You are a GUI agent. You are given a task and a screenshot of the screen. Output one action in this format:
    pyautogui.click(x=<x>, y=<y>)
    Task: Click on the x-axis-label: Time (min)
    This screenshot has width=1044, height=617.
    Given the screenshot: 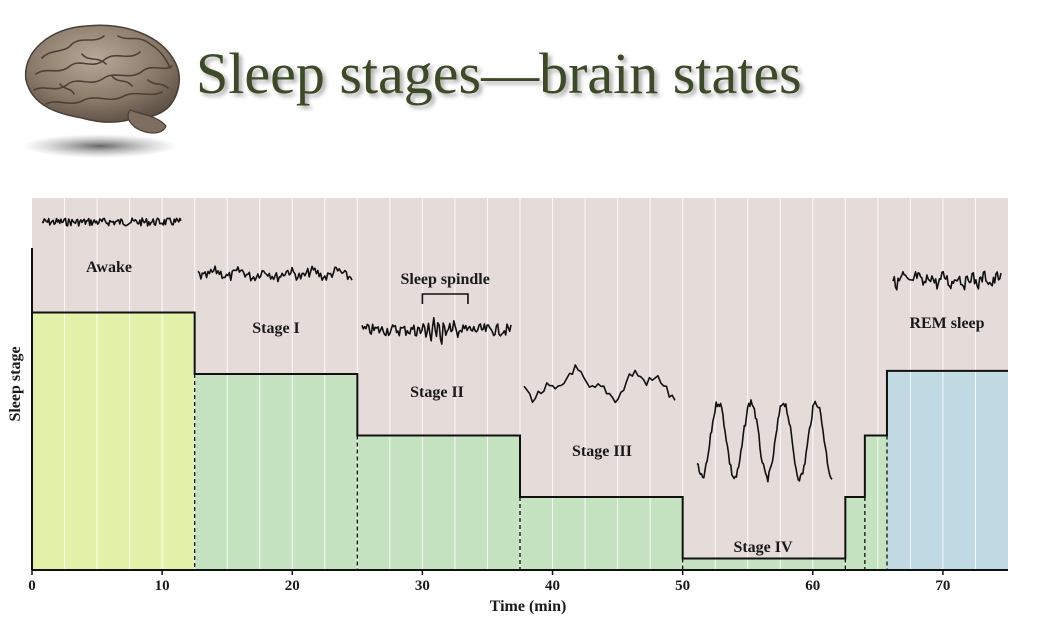 What is the action you would take?
    pyautogui.click(x=528, y=606)
    